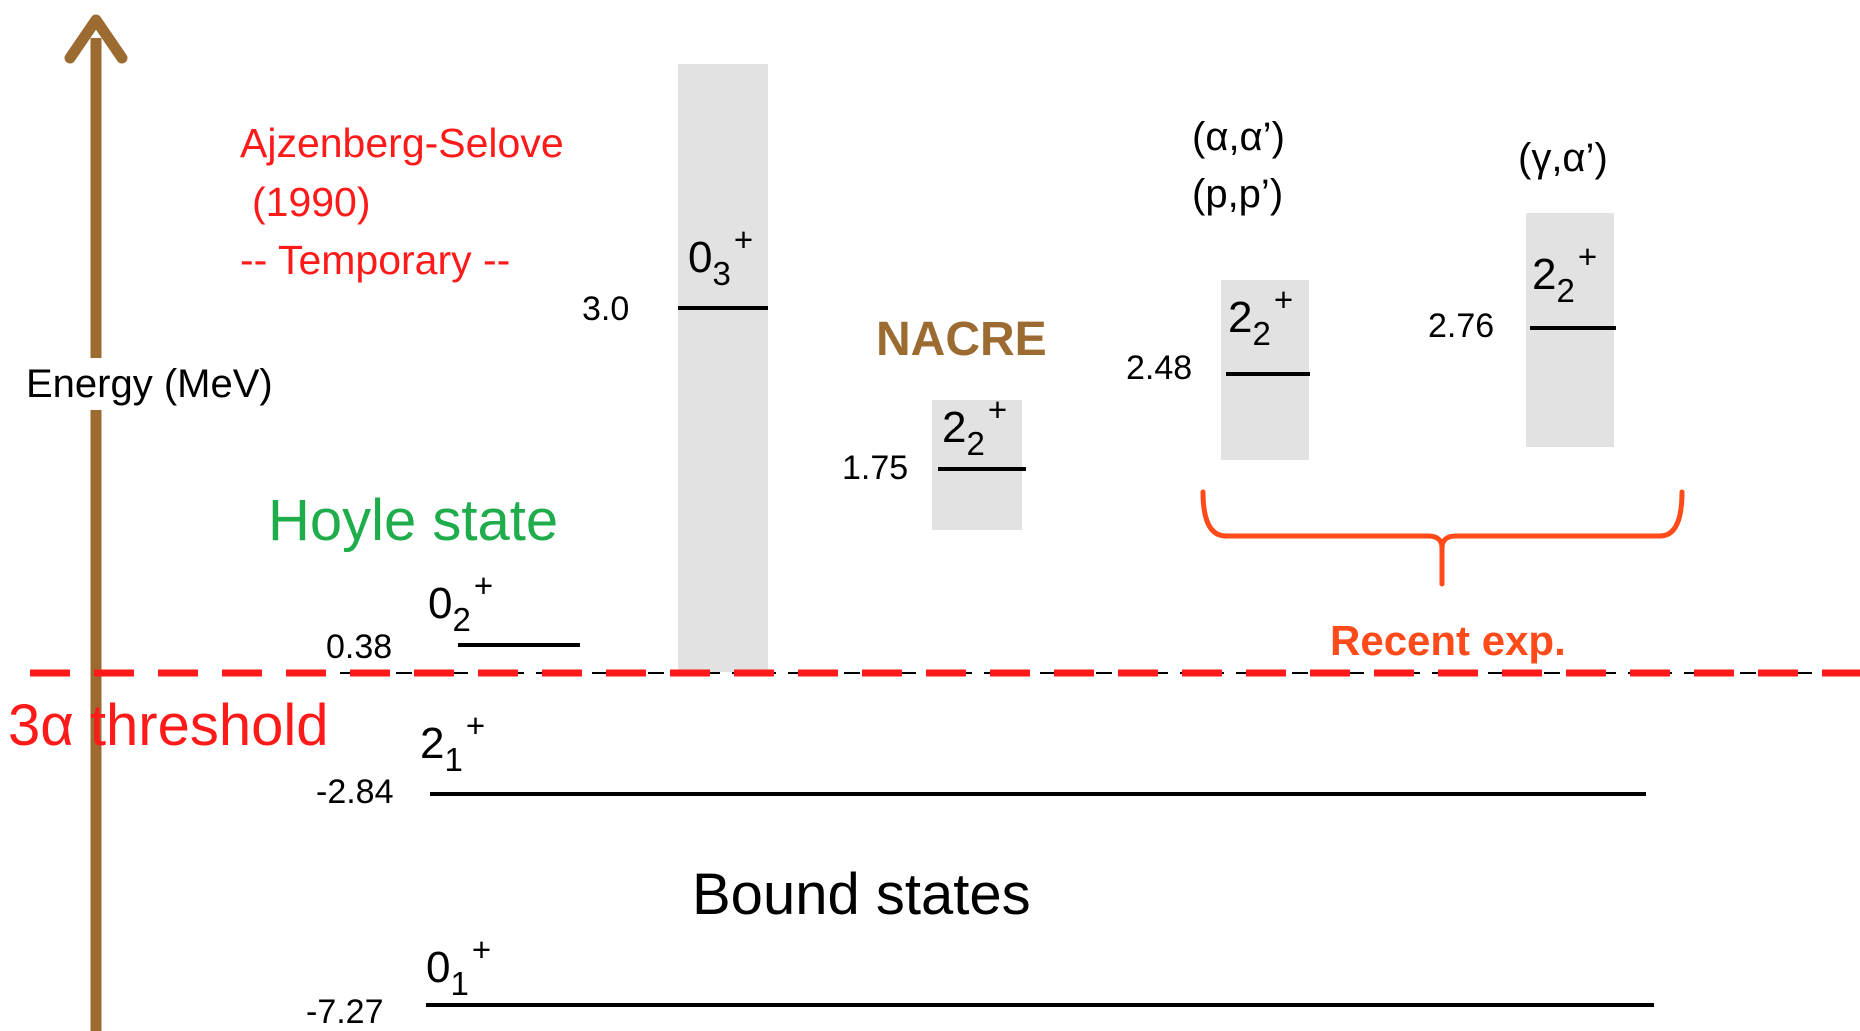 The image size is (1860, 1031). I want to click on energy-value-2-1: -2.84, so click(355, 792).